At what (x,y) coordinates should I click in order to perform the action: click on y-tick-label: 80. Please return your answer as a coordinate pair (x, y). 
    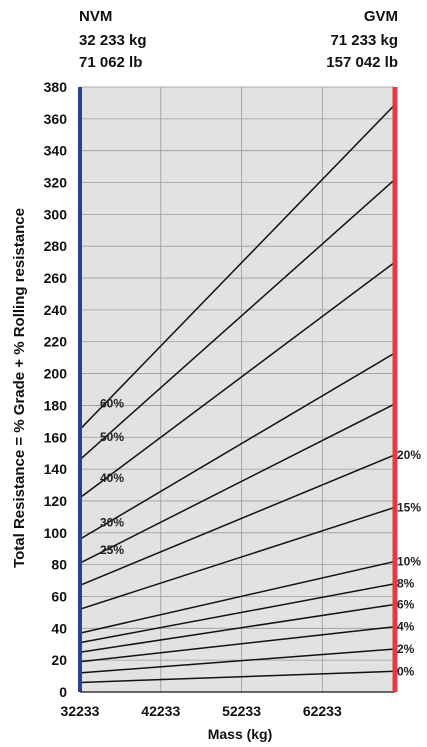
    Looking at the image, I should click on (59, 565).